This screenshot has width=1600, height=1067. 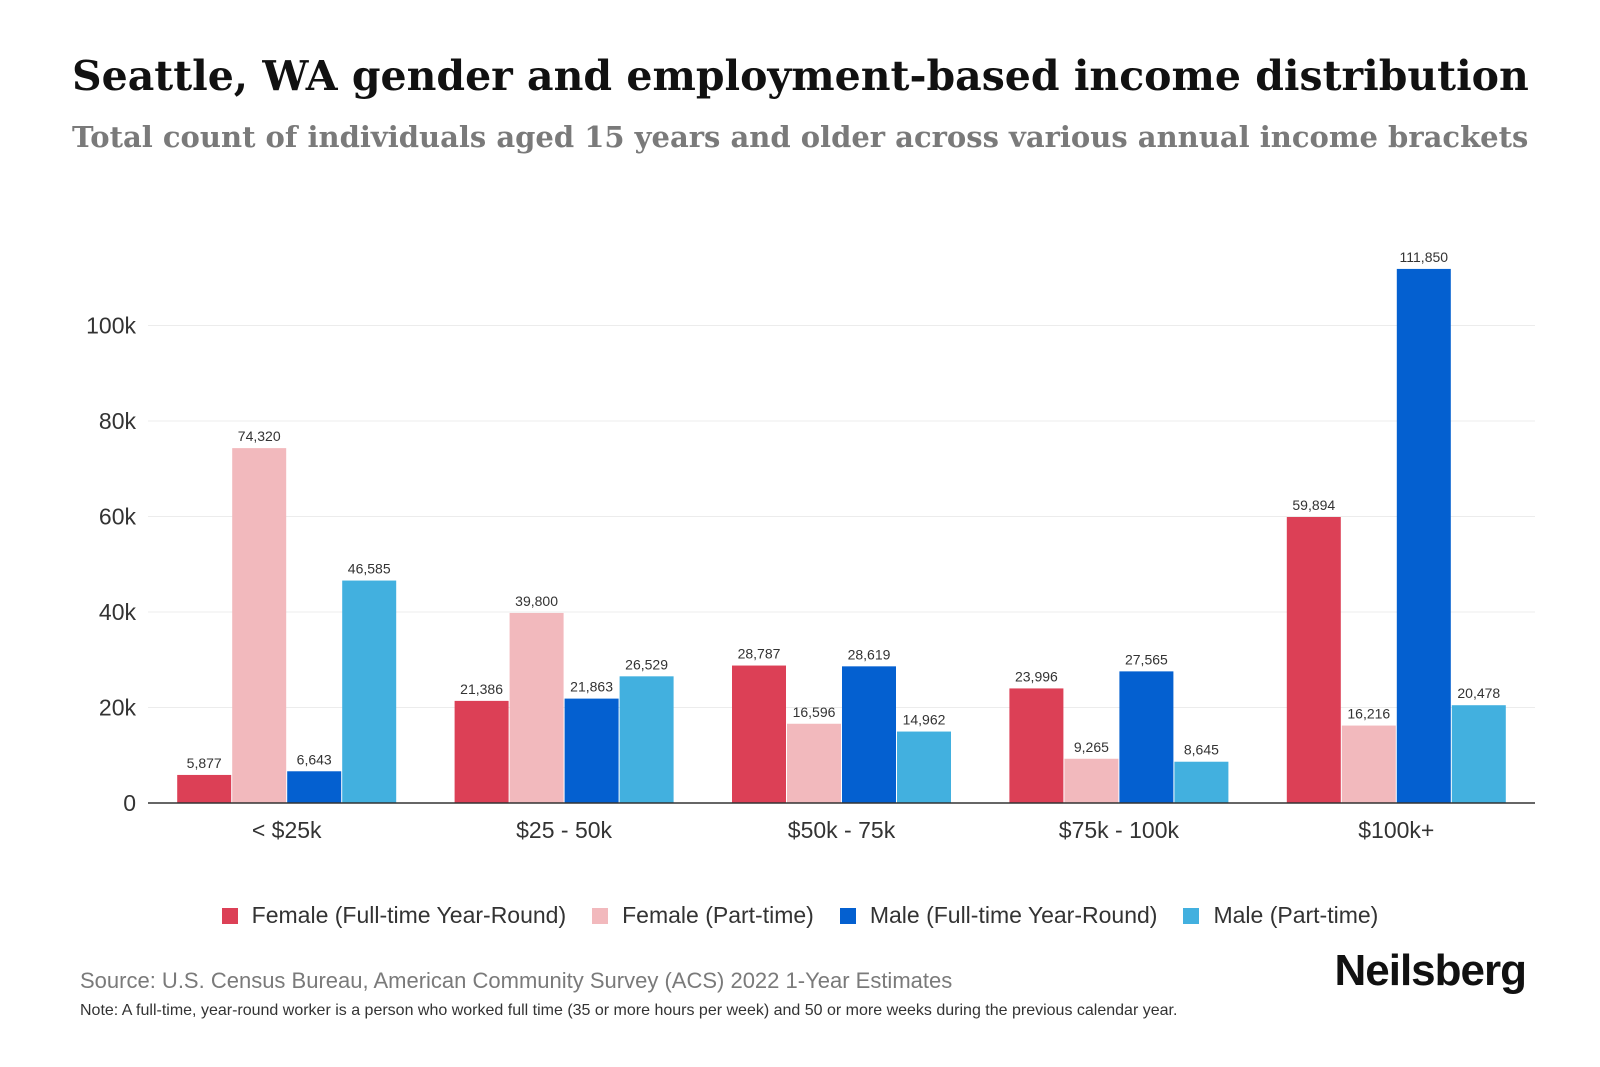 What do you see at coordinates (1478, 693) in the screenshot?
I see `data-label: 20,478` at bounding box center [1478, 693].